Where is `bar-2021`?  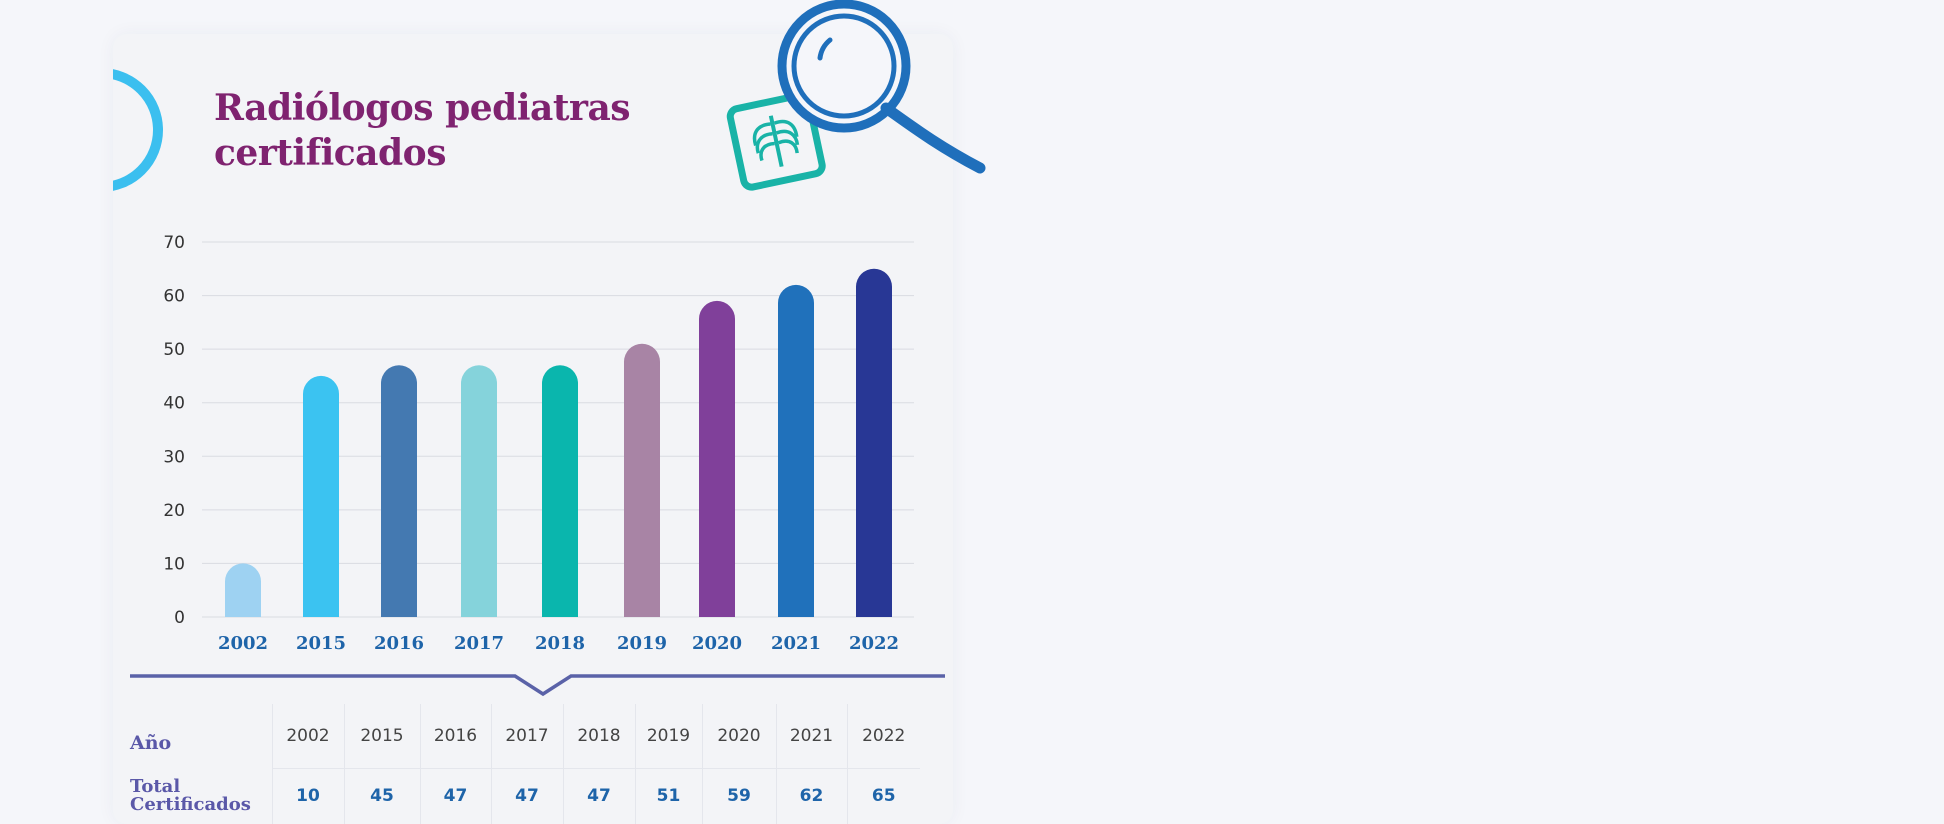
bar-2021 is located at coordinates (796, 450).